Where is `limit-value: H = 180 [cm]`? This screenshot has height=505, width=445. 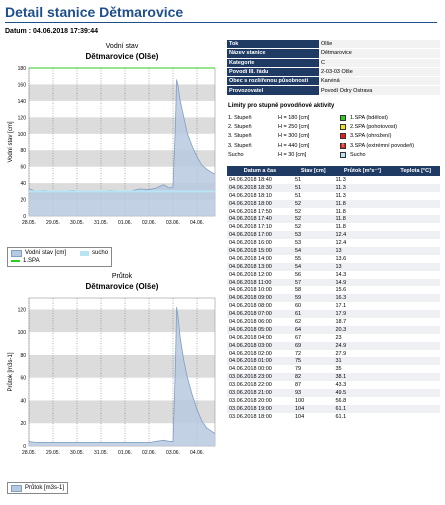 limit-value: H = 180 [cm] is located at coordinates (294, 117).